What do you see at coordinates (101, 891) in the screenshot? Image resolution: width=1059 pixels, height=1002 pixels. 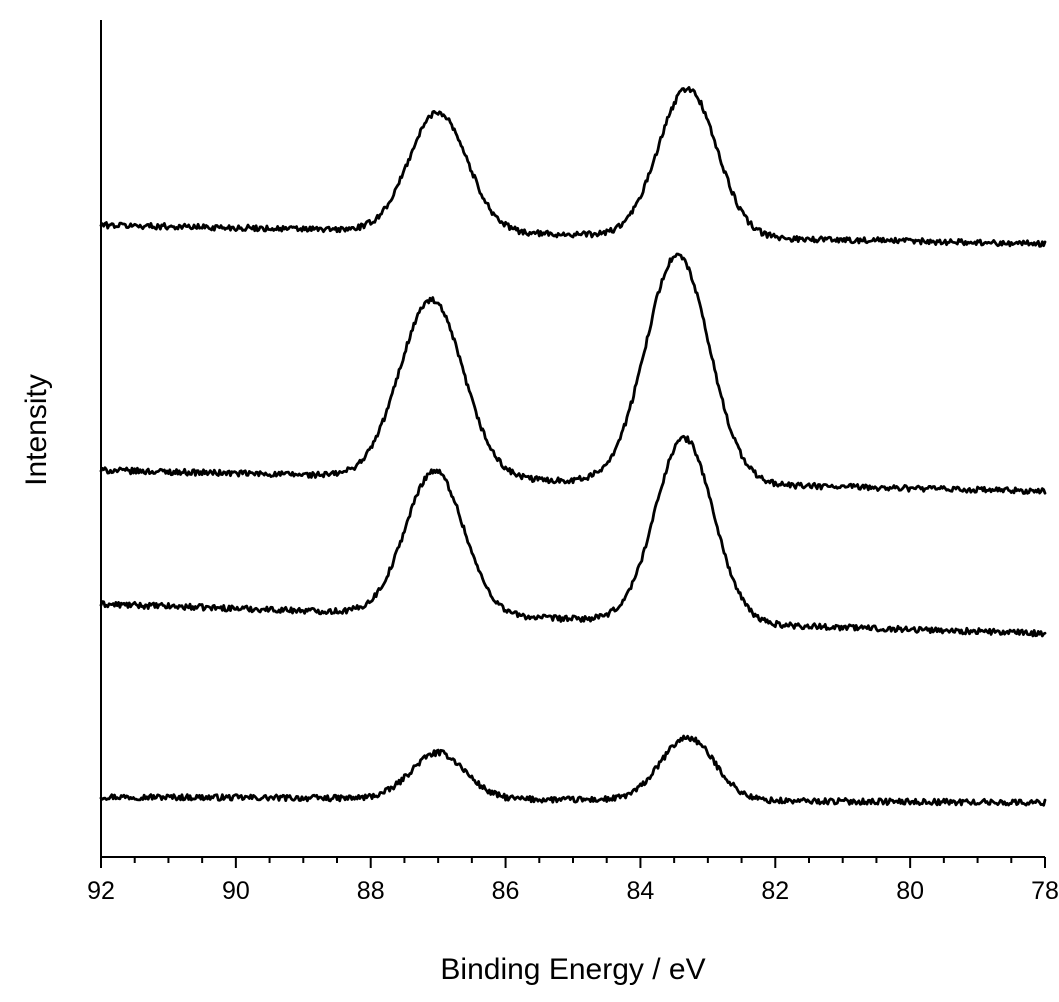 I see `x-tick-label: 92` at bounding box center [101, 891].